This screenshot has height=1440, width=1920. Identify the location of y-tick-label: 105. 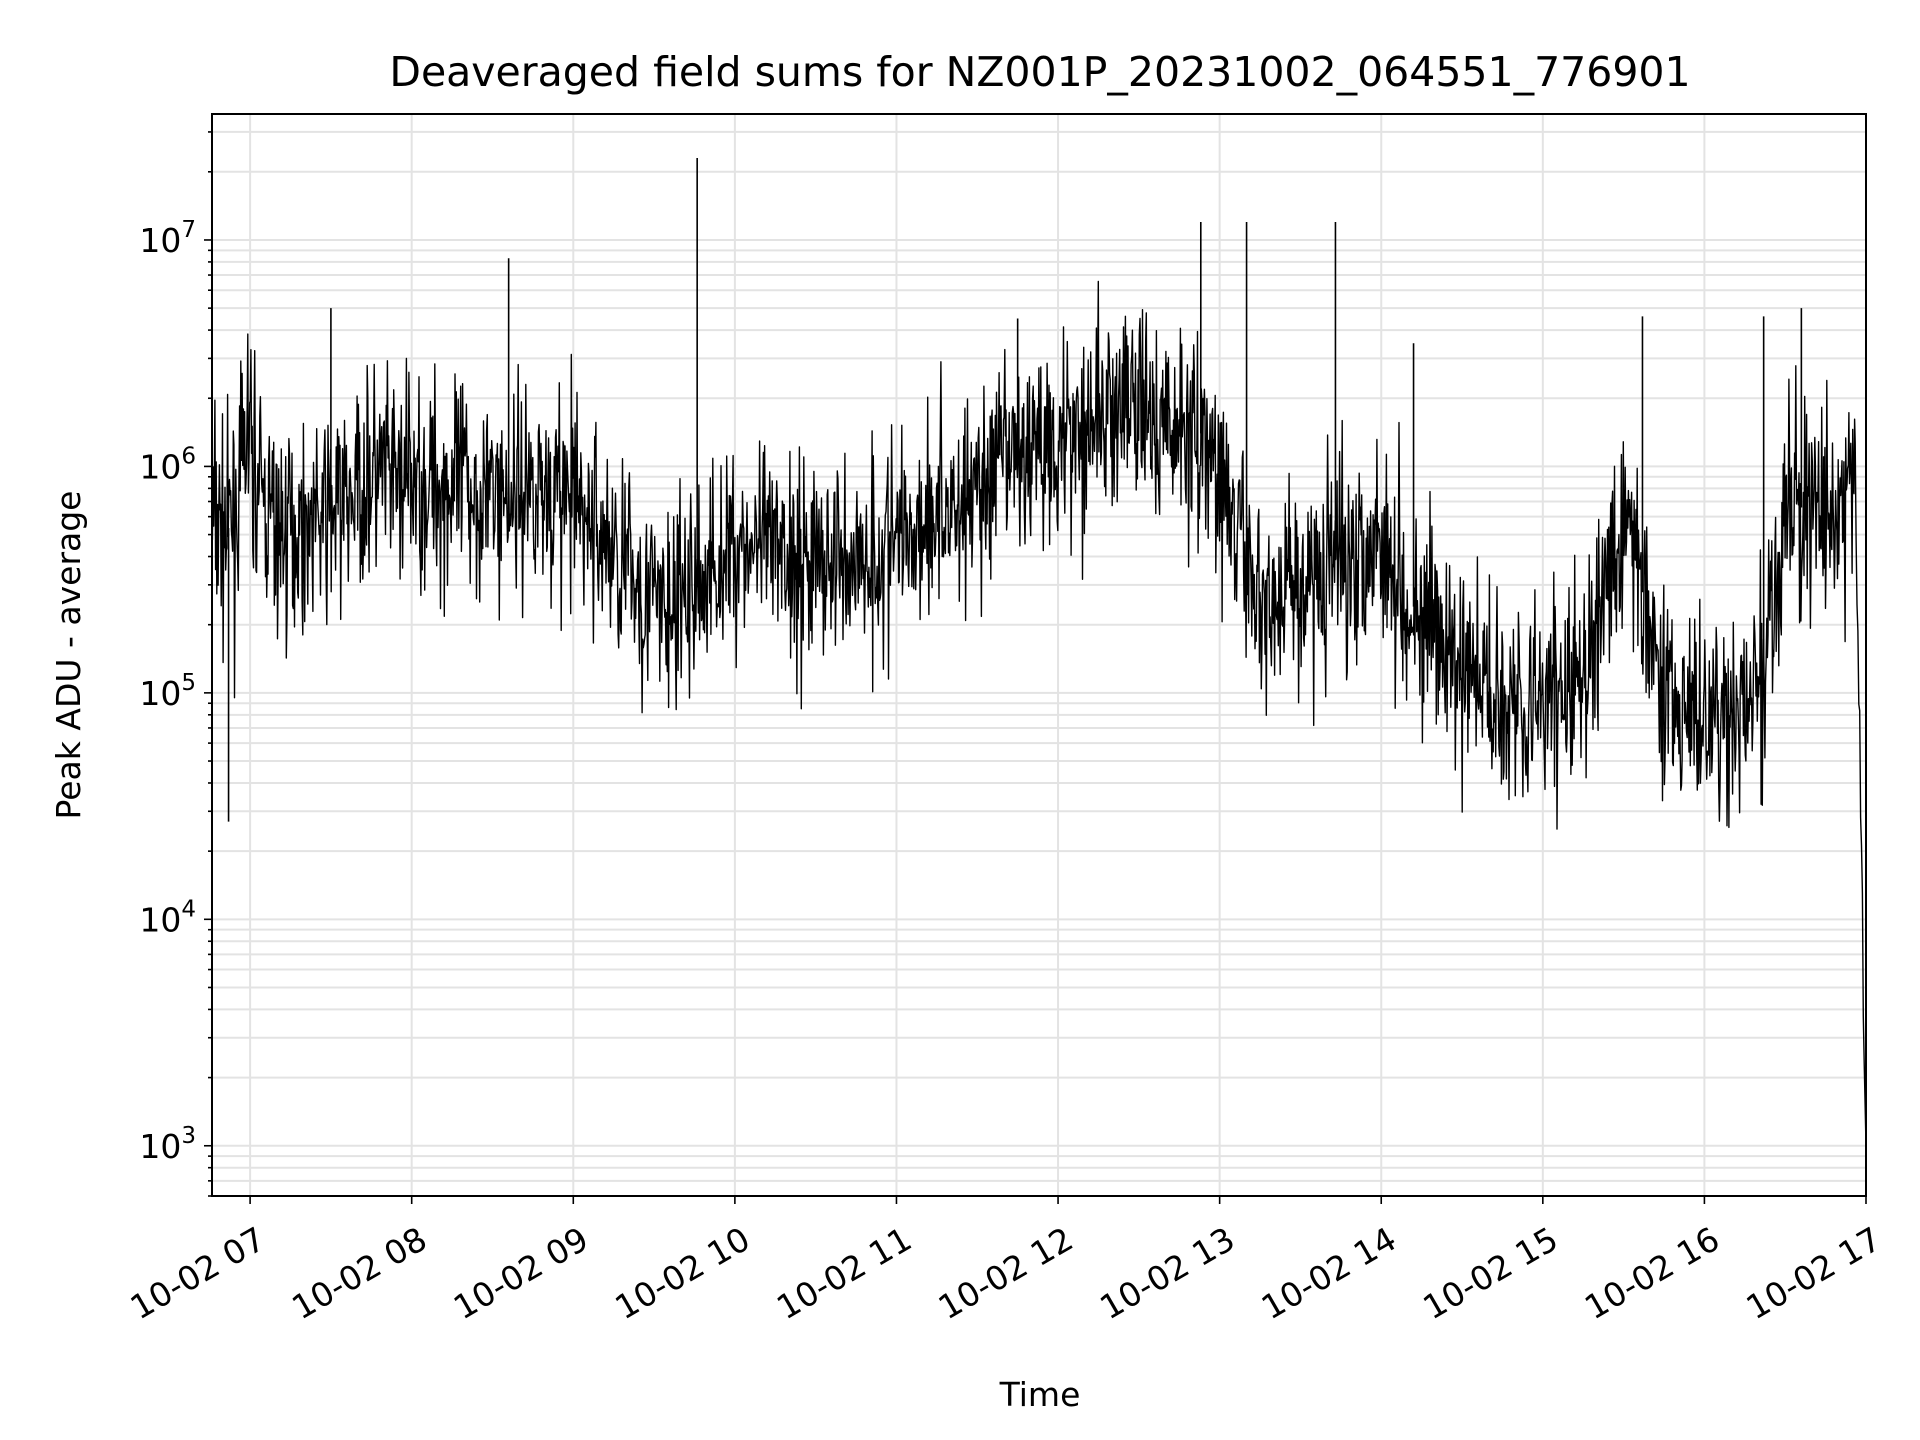
(167, 691).